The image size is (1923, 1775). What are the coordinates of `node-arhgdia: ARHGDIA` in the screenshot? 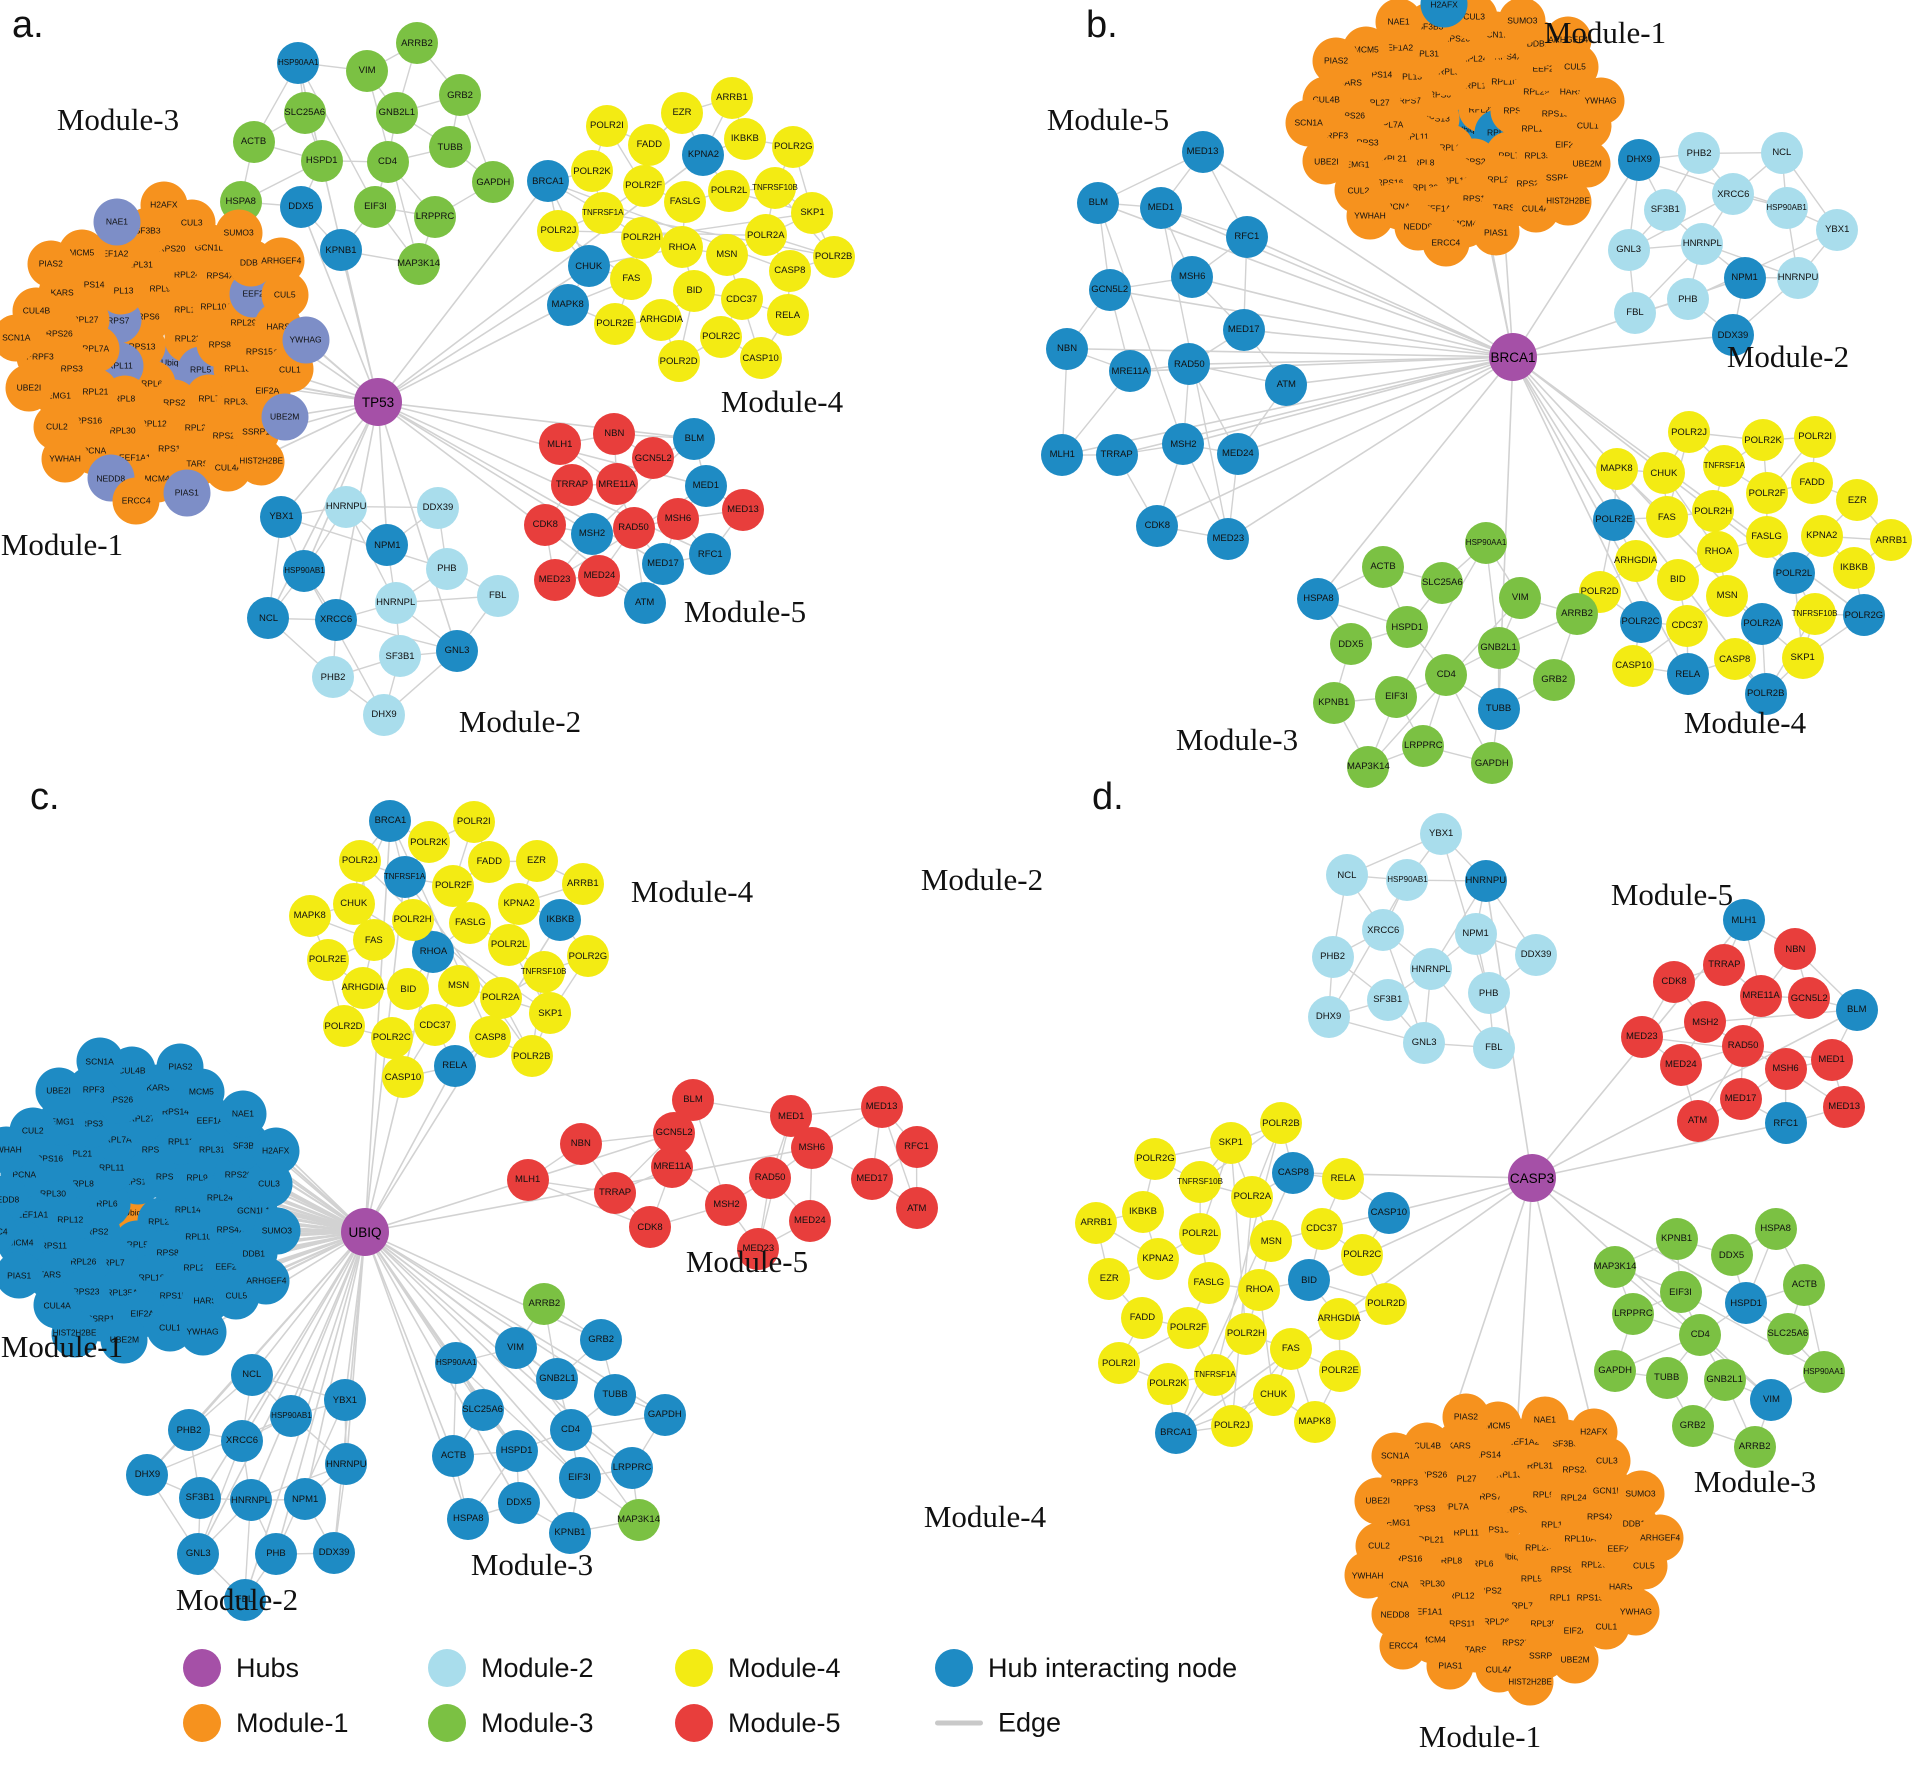 It's located at (363, 987).